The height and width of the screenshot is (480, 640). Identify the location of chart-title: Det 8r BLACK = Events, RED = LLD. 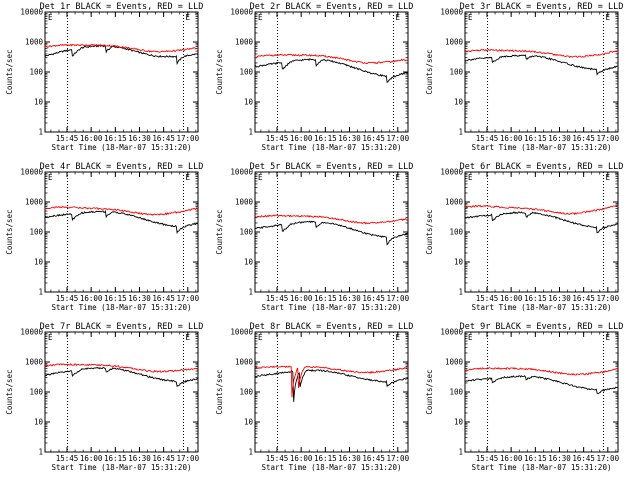
(332, 327).